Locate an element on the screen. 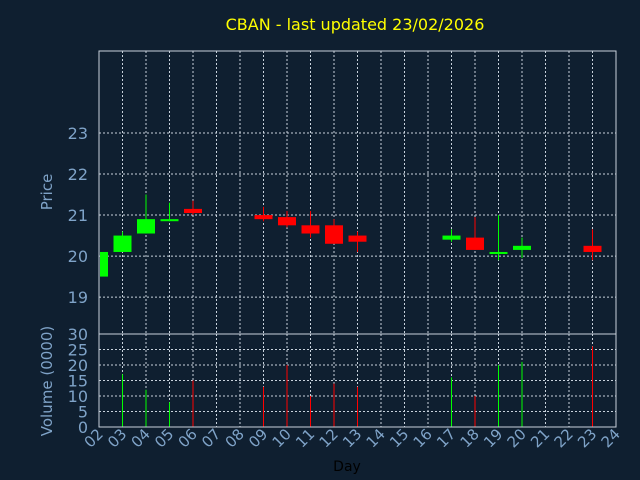 Image resolution: width=640 pixels, height=480 pixels. x-tick-label: 24 is located at coordinates (611, 438).